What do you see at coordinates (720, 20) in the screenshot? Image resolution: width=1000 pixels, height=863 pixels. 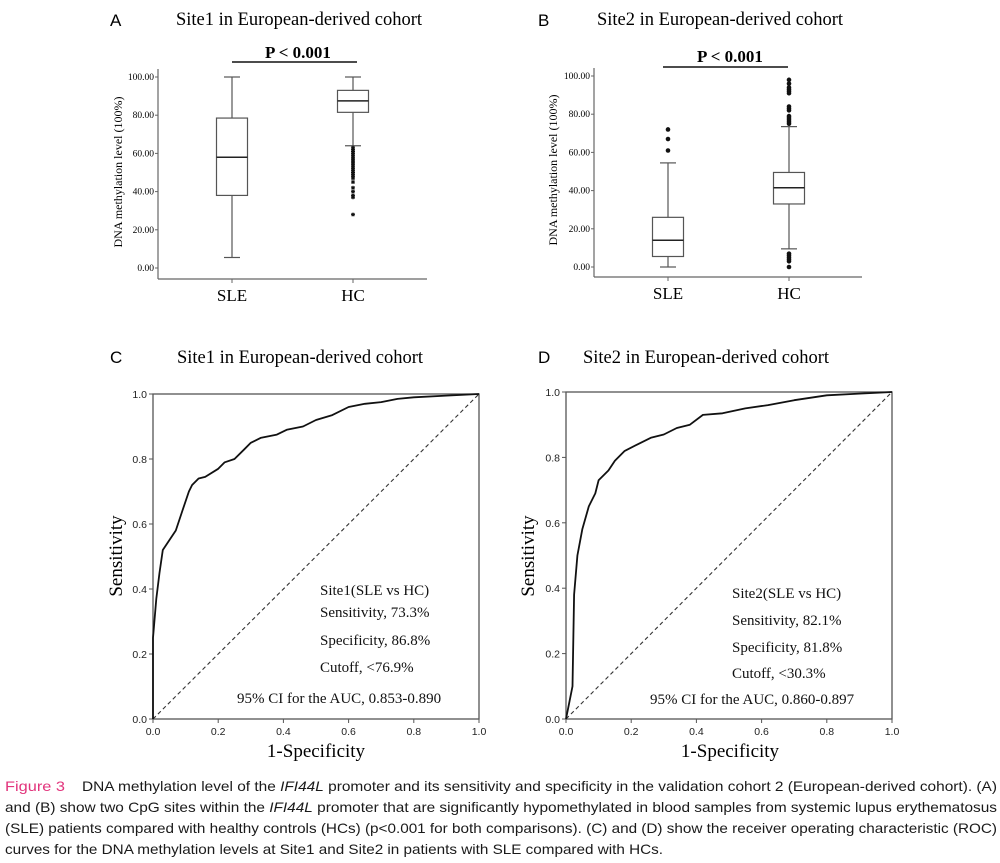 I see `chart-title-b: Site2 in European-derived cohort` at bounding box center [720, 20].